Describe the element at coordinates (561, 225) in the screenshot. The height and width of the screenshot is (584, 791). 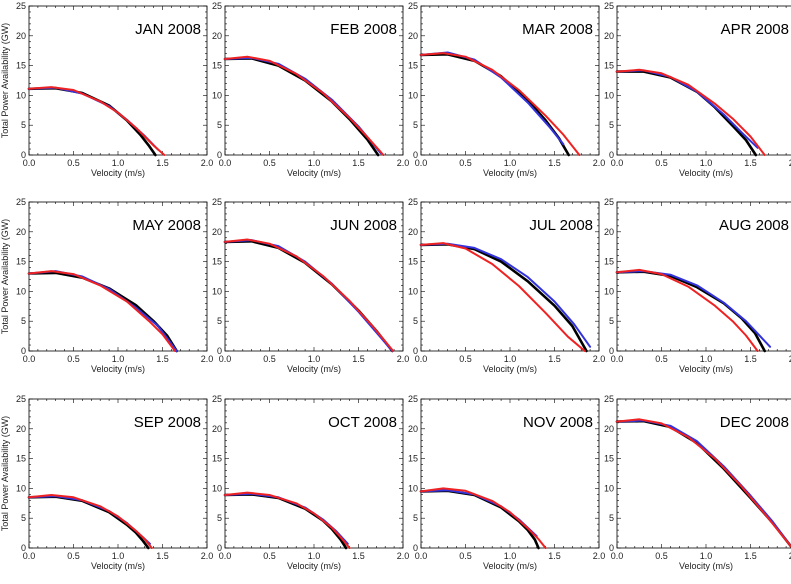
I see `panel-title: JUL 2008` at that location.